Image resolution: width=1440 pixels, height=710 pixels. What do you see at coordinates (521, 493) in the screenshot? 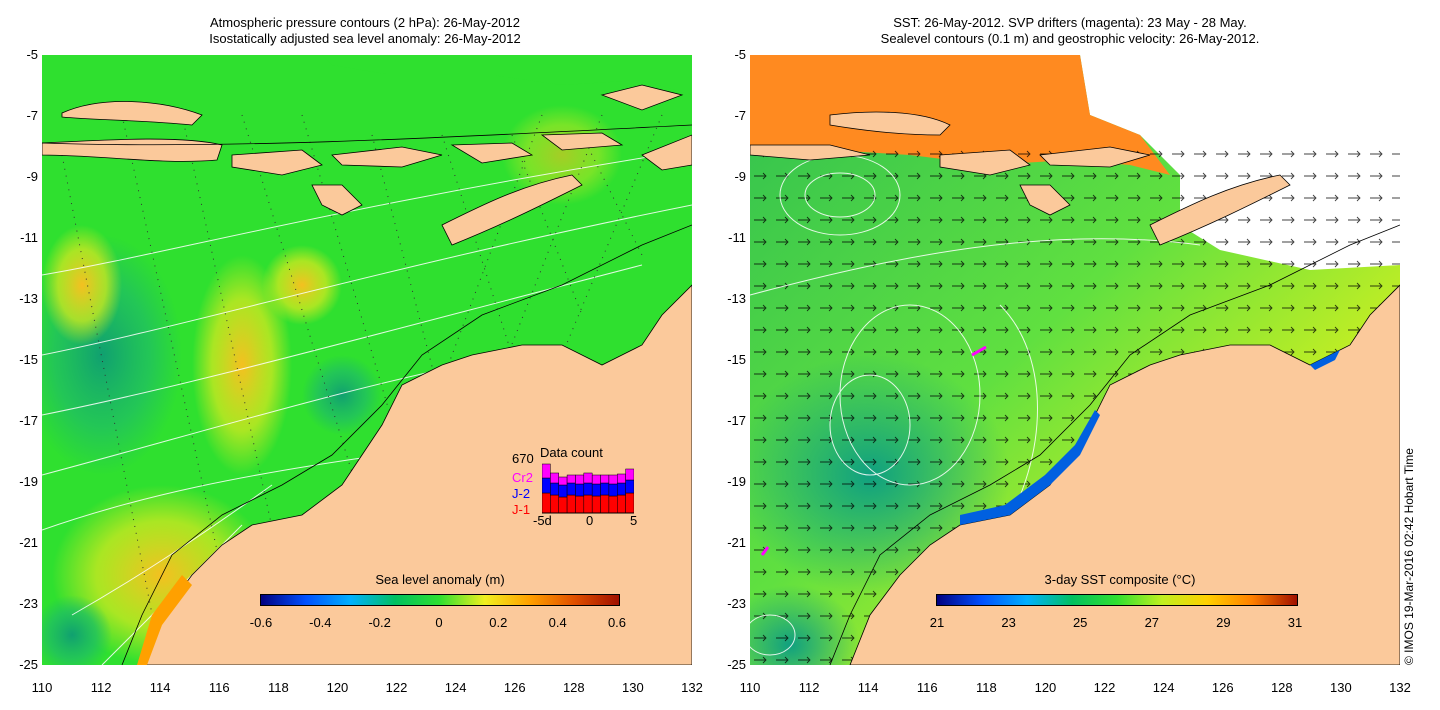
I see `legend-j2: J-2` at bounding box center [521, 493].